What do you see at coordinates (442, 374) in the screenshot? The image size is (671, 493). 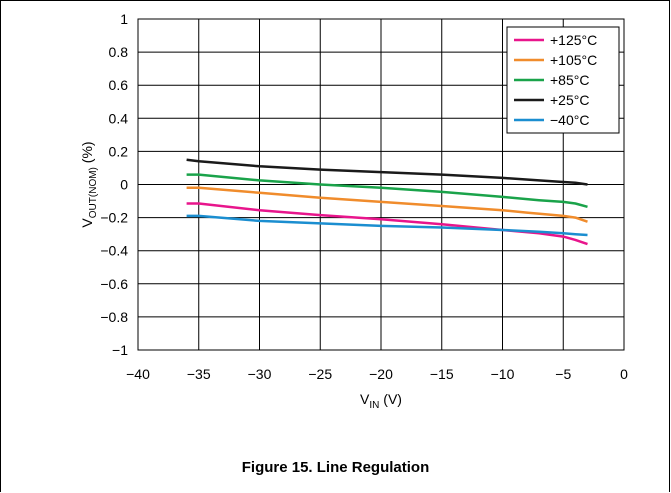 I see `x-tick-label: −15` at bounding box center [442, 374].